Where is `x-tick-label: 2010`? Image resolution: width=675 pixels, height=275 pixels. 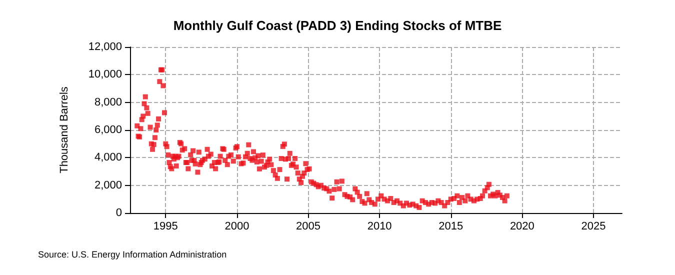 x-tick-label: 2010 is located at coordinates (379, 226).